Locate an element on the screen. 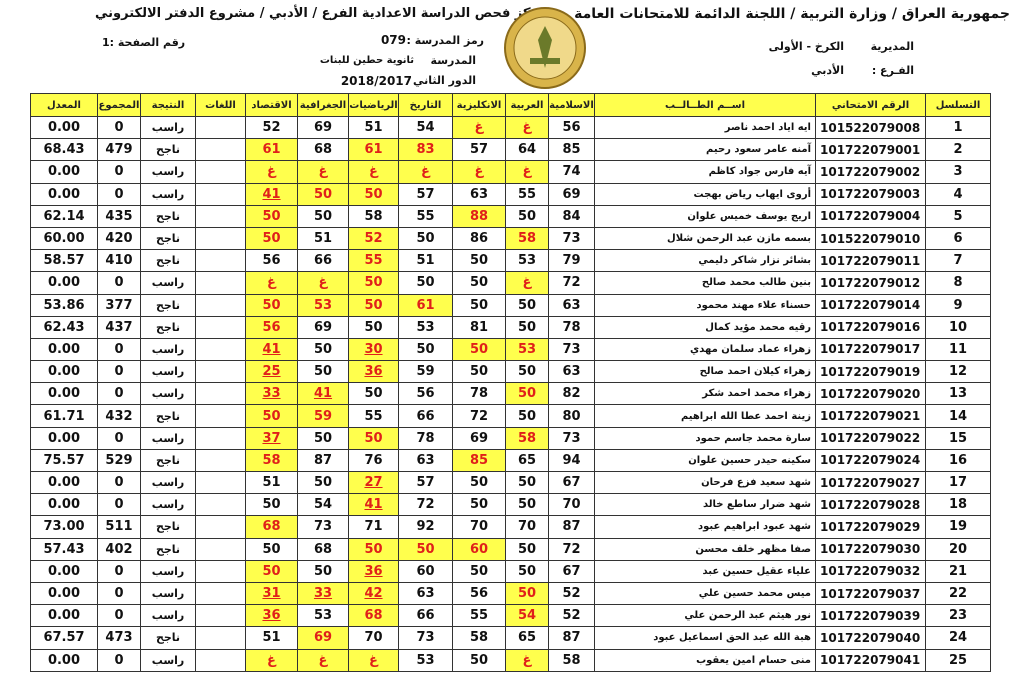  table-cell: 13 is located at coordinates (958, 394).